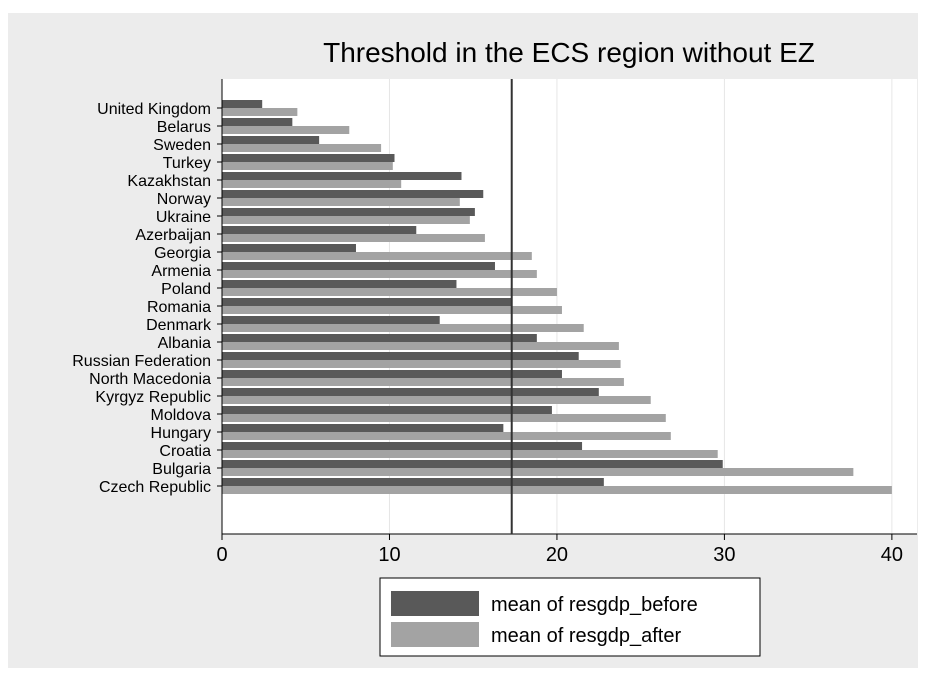 This screenshot has height=686, width=928. What do you see at coordinates (186, 289) in the screenshot?
I see `y-tick-label: Poland` at bounding box center [186, 289].